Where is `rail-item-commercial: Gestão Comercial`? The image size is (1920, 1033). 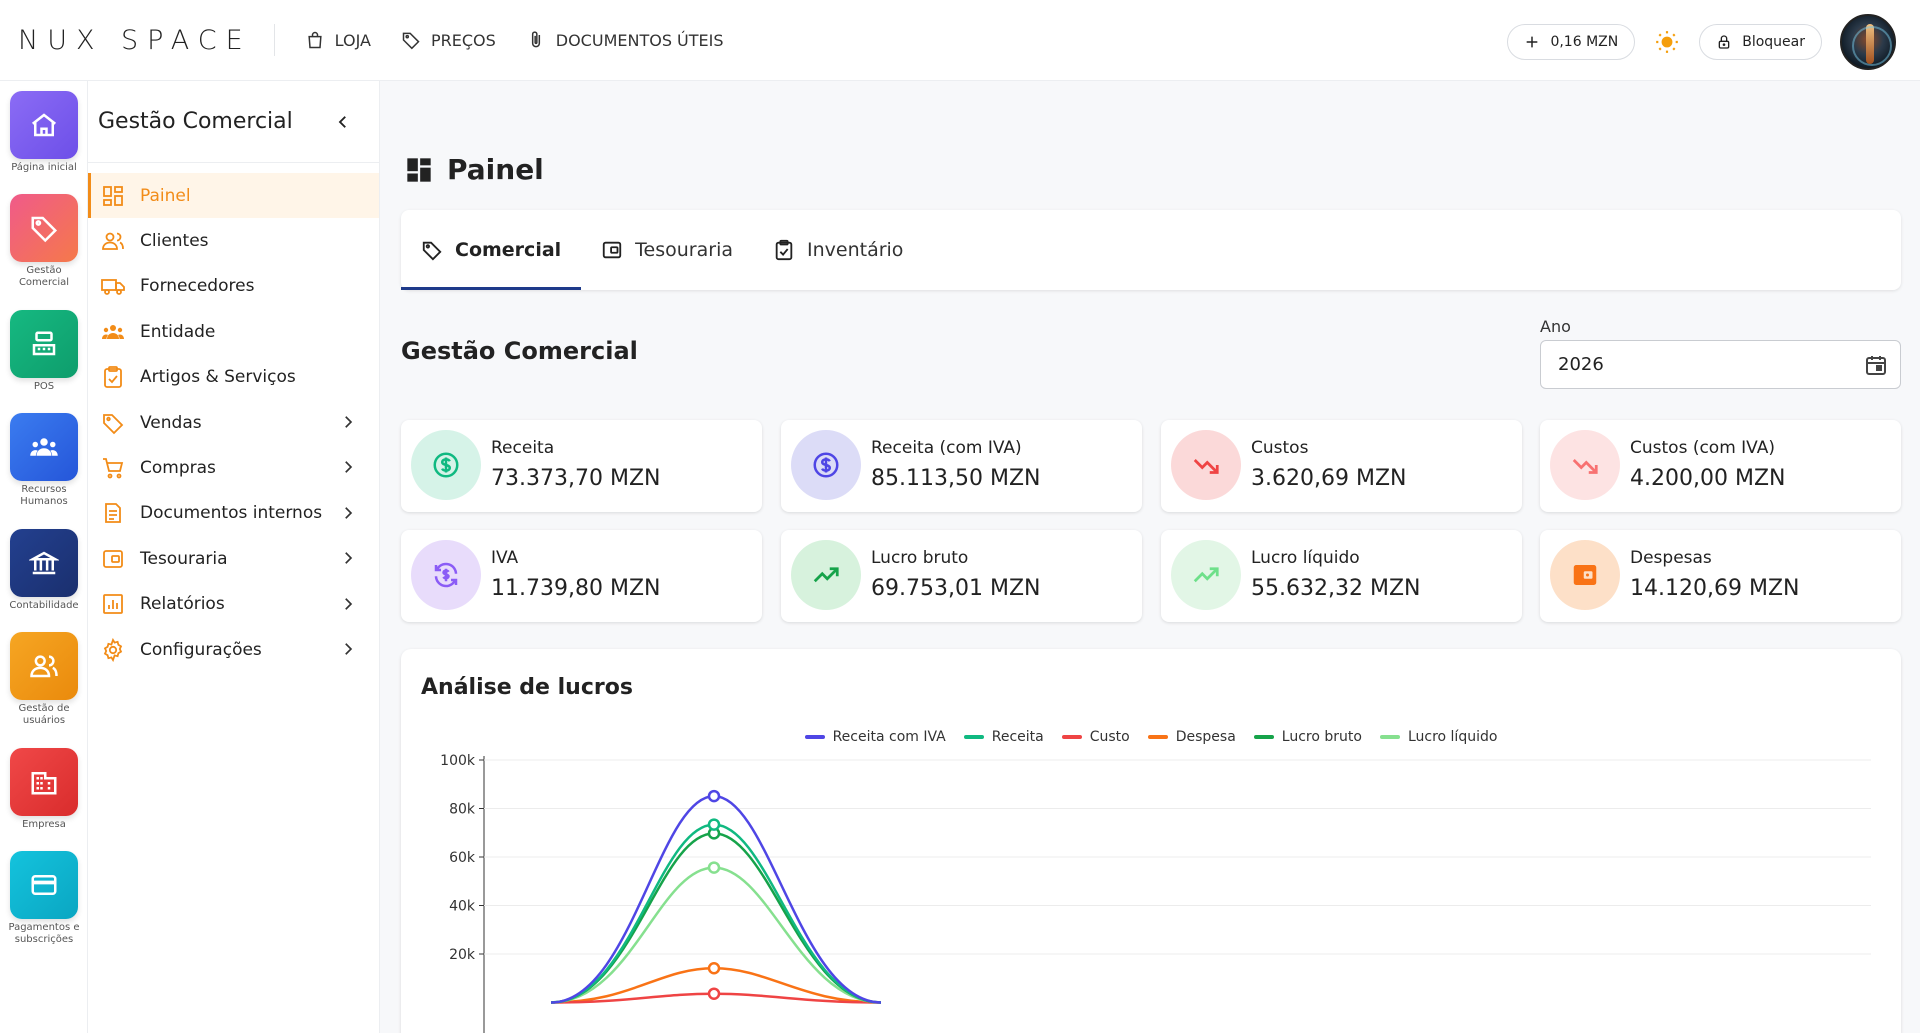 rail-item-commercial: Gestão Comercial is located at coordinates (44, 241).